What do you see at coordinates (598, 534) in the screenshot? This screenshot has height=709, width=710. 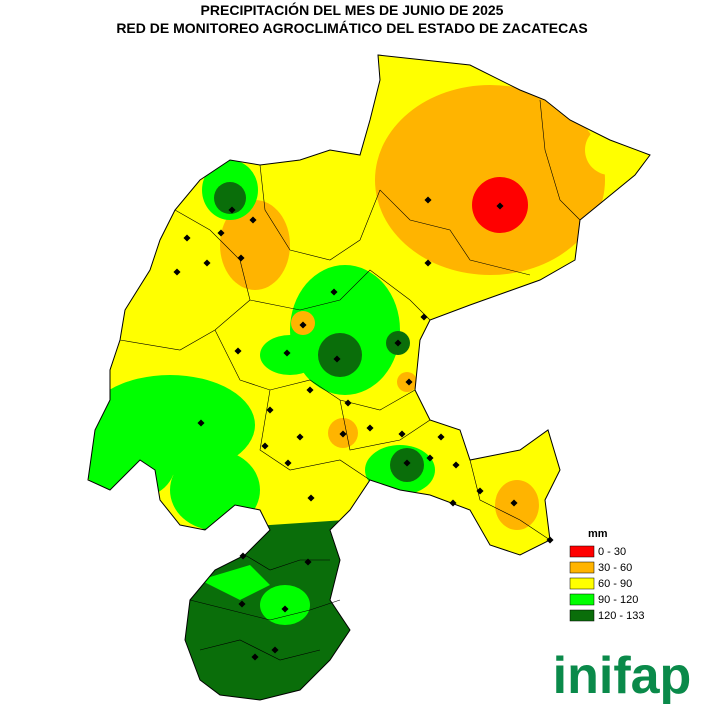 I see `legend-title: mm` at bounding box center [598, 534].